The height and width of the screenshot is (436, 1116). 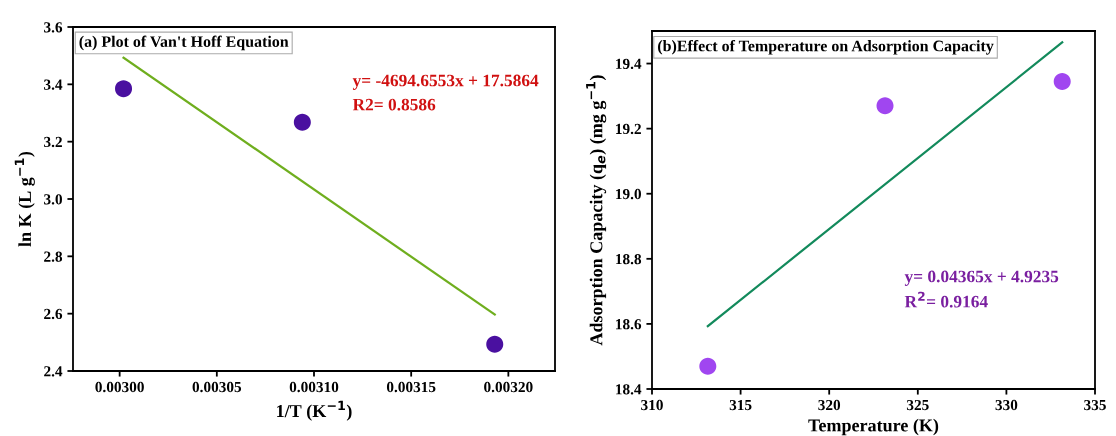 What do you see at coordinates (314, 410) in the screenshot?
I see `x-axis-title: 1/T (K$^{−1}$)` at bounding box center [314, 410].